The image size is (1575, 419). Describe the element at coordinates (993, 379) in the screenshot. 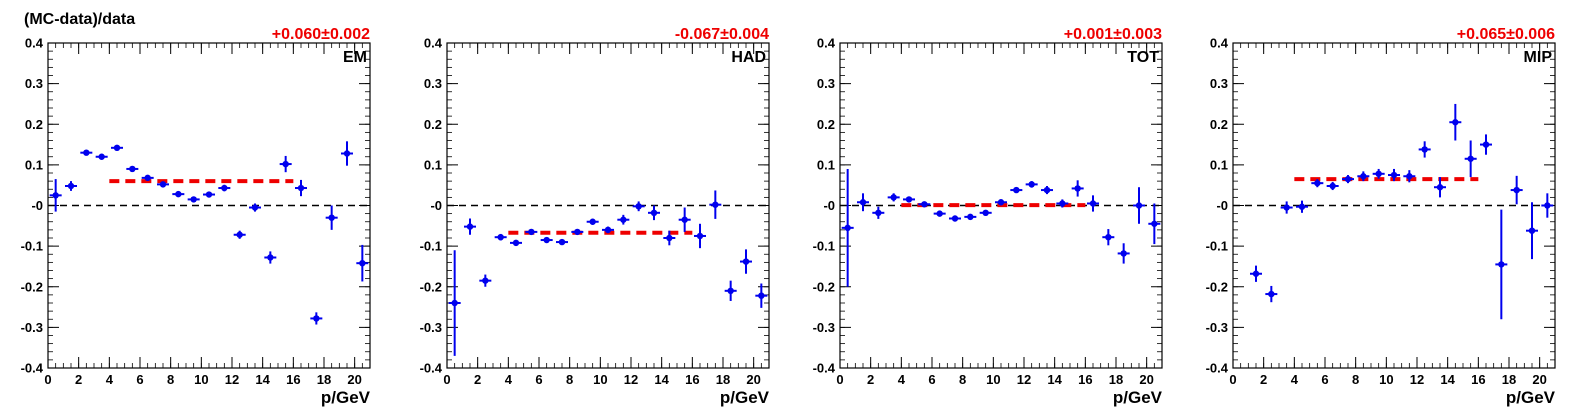

I see `x-tick-label: 10` at that location.